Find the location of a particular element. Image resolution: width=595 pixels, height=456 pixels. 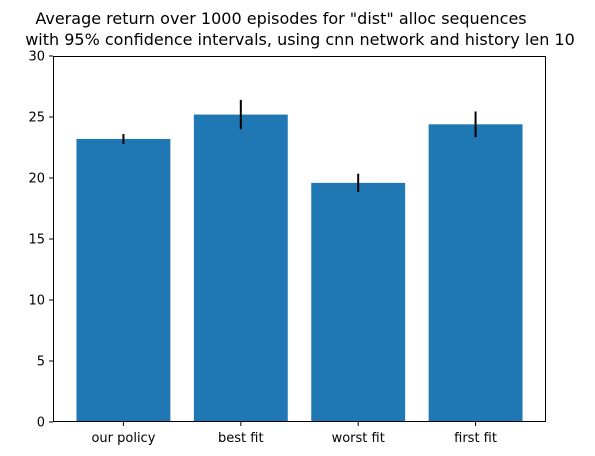

x-tick-label: worst fit is located at coordinates (358, 438).